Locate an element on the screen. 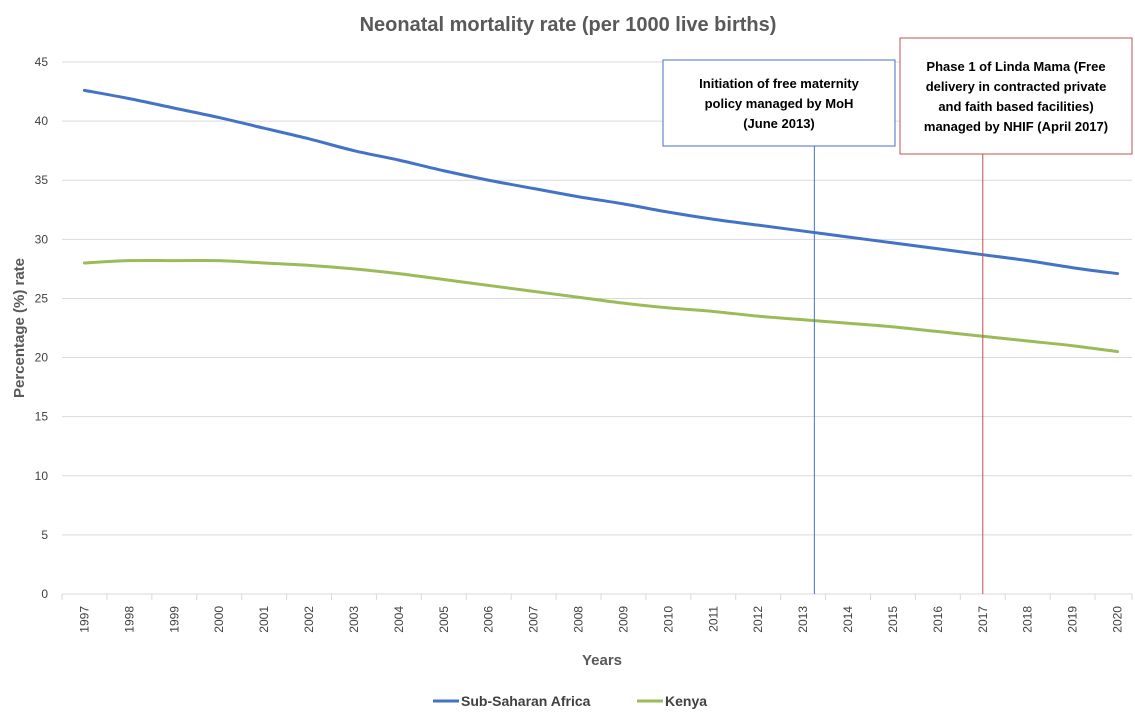 The image size is (1135, 718). x-tick-label: 2006 is located at coordinates (489, 619).